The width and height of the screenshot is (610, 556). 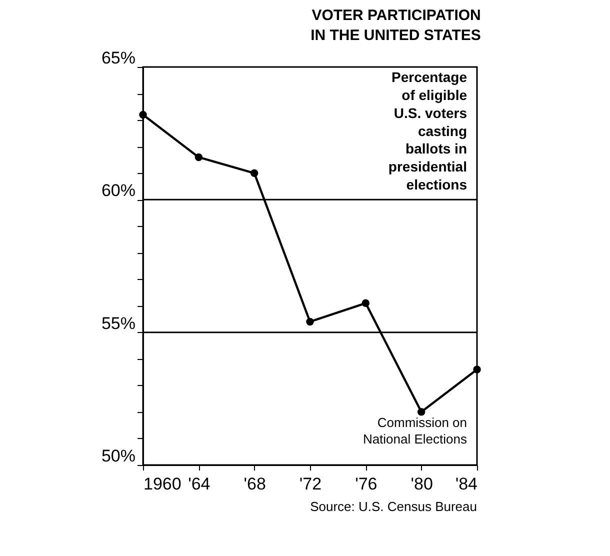 What do you see at coordinates (118, 323) in the screenshot?
I see `y-tick-label: 55%` at bounding box center [118, 323].